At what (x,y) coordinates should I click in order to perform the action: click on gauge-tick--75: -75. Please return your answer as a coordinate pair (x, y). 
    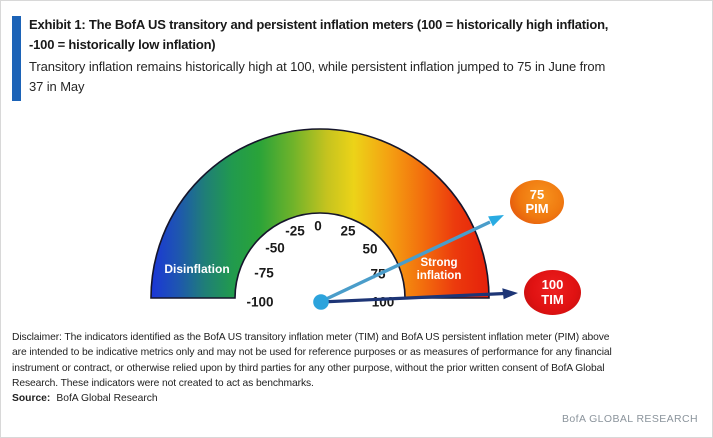
    Looking at the image, I should click on (264, 273).